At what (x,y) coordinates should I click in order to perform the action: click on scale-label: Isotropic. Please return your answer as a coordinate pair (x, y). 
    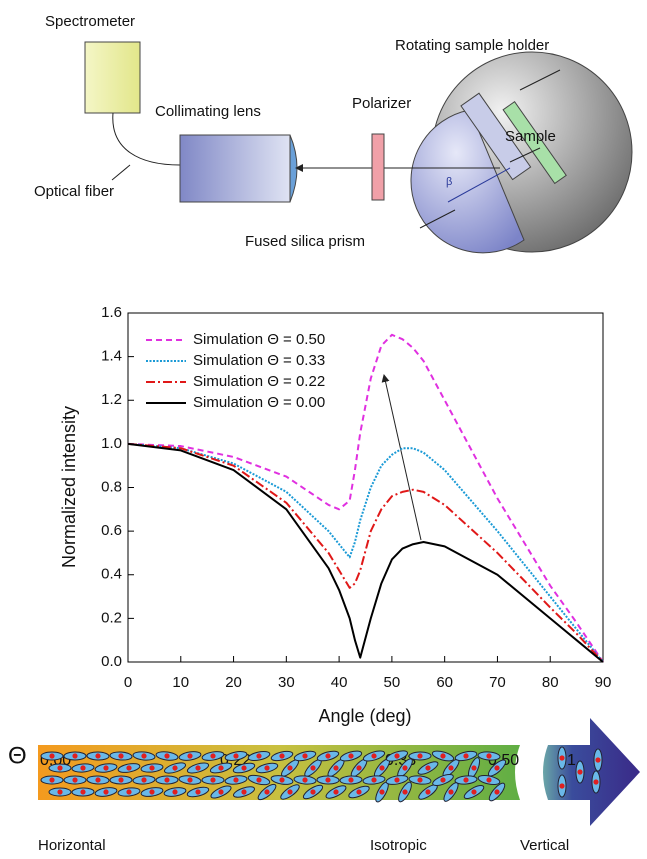
    Looking at the image, I should click on (398, 845).